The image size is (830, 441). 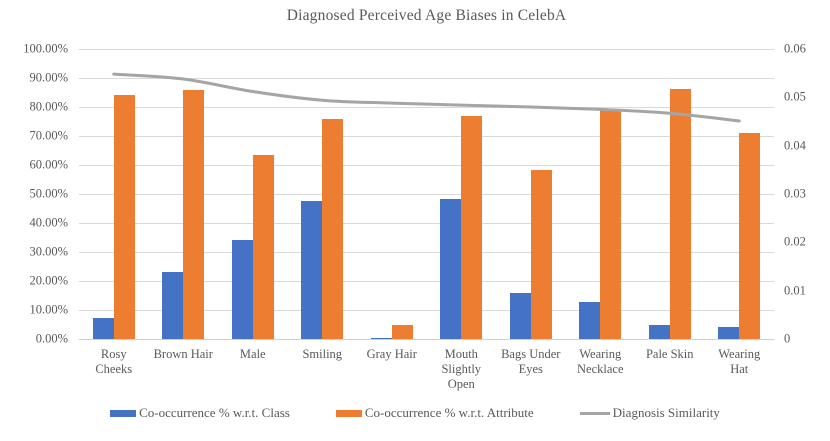 What do you see at coordinates (795, 193) in the screenshot?
I see `right-axis-tick-label: 0.03` at bounding box center [795, 193].